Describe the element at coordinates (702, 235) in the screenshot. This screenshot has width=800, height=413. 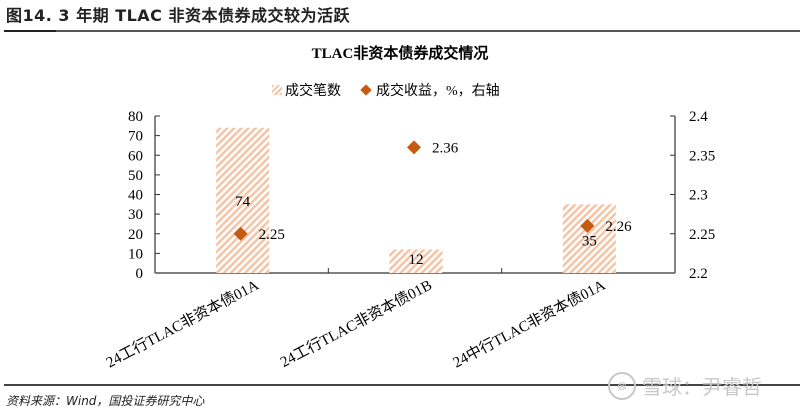
I see `right-axis-tick-label: 2.25` at that location.